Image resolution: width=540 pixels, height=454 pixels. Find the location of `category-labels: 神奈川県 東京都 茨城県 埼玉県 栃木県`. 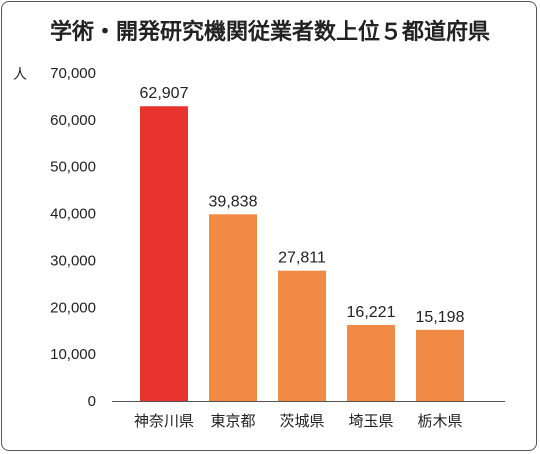

category-labels: 神奈川県 東京都 茨城県 埼玉県 栃木県 is located at coordinates (298, 421).